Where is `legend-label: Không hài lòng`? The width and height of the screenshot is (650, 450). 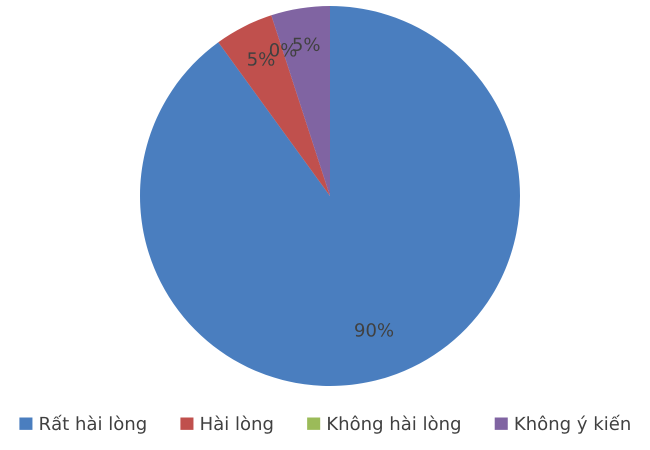
legend-label: Không hài lòng is located at coordinates (394, 425).